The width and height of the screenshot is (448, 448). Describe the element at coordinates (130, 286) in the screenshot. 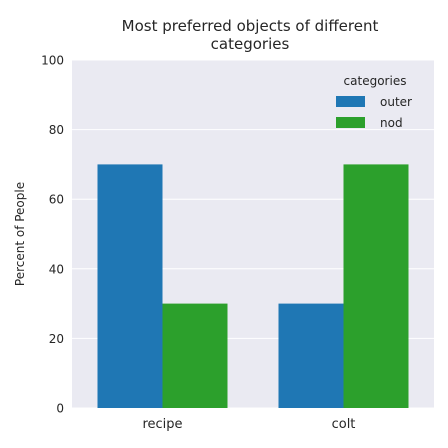

I see `bar-outer-recipe` at that location.